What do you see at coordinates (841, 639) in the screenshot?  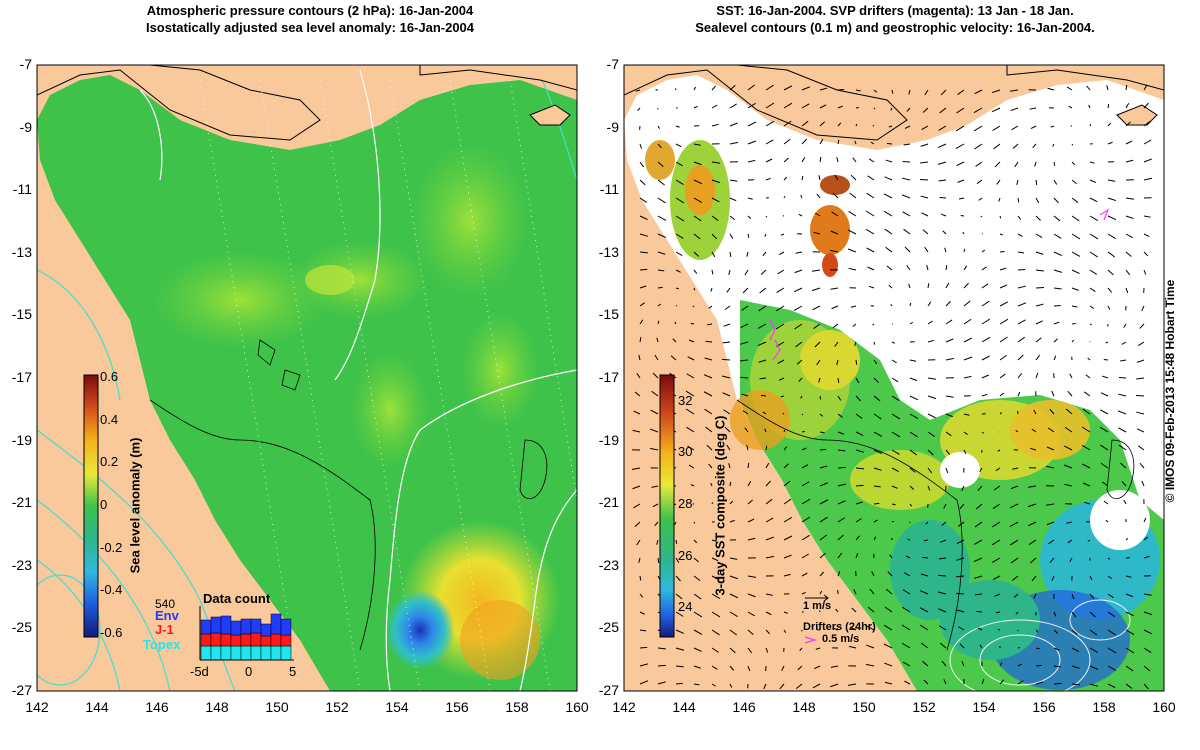 I see `drifter-speed-label: 0.5 m/s` at bounding box center [841, 639].